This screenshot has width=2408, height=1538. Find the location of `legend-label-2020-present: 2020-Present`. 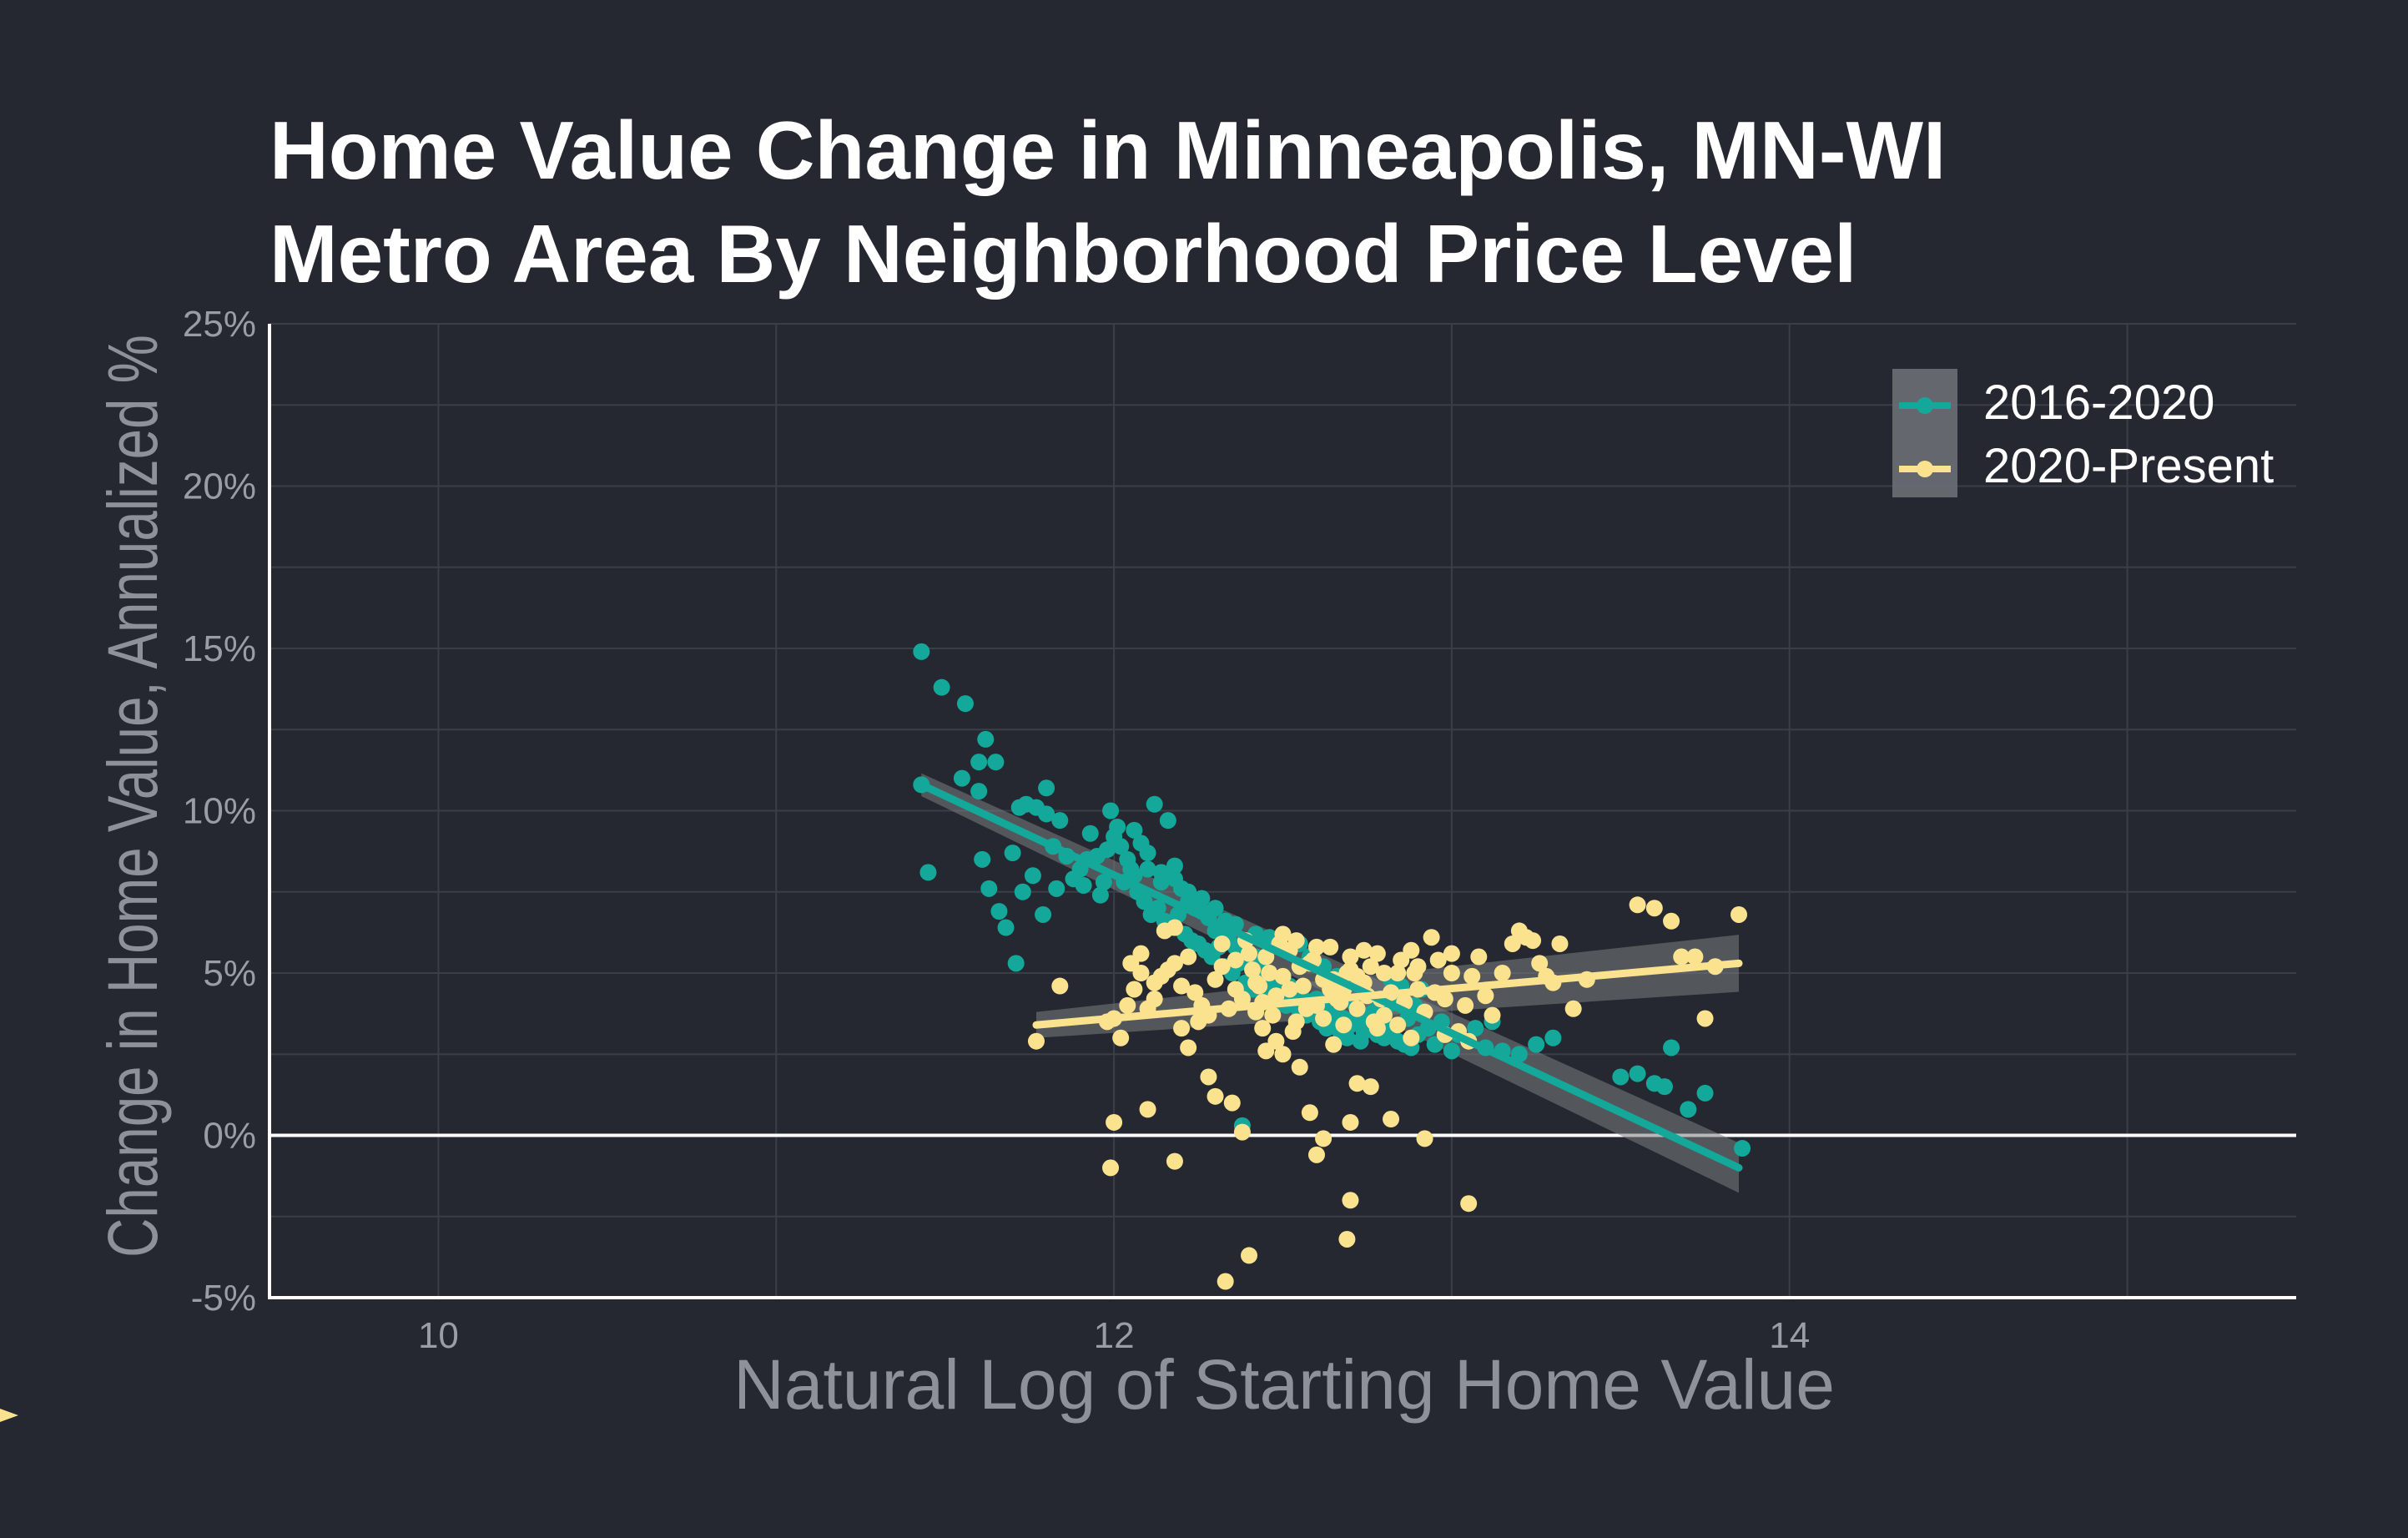

legend-label-2020-present: 2020-Present is located at coordinates (2128, 466).